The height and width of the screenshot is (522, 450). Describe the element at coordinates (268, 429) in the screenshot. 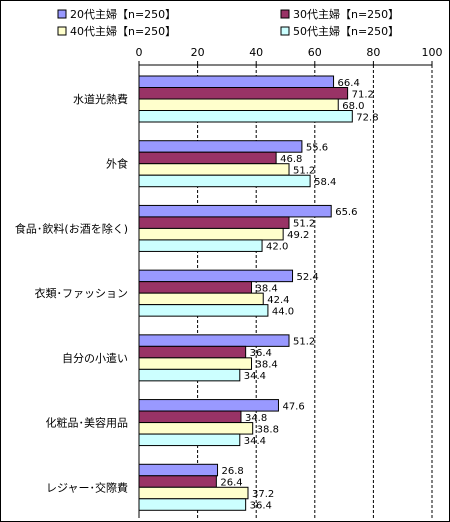

I see `value-label: 38.8` at that location.